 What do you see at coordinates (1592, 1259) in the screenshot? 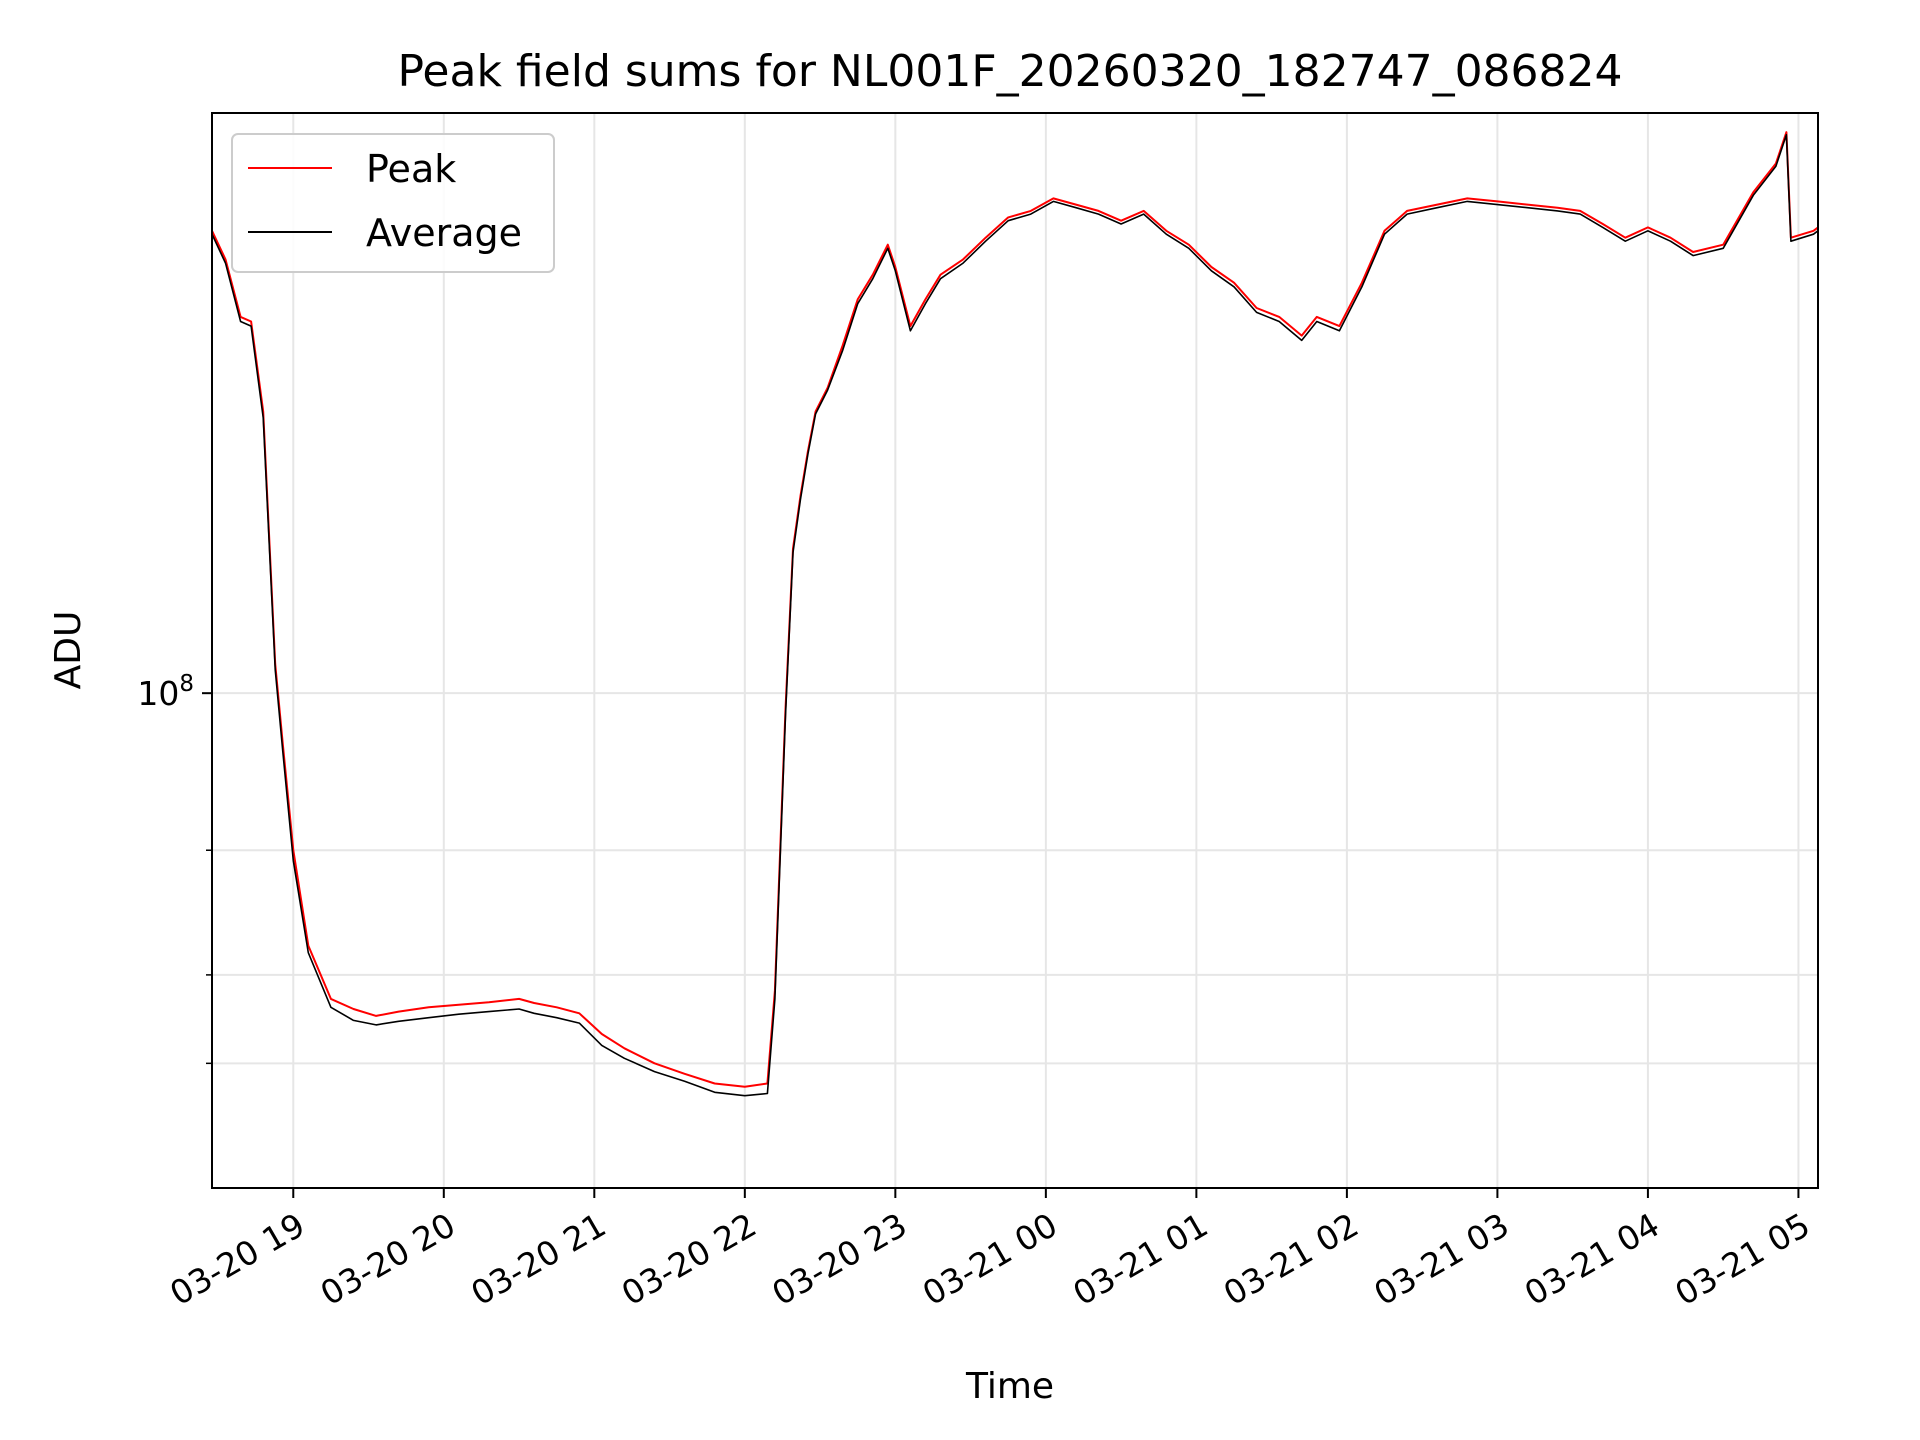
I see `x-tick-label: 03-21 04` at bounding box center [1592, 1259].